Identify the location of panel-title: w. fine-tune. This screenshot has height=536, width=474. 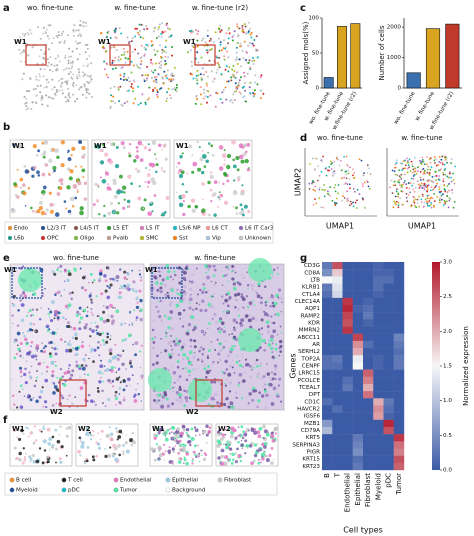
(134, 8).